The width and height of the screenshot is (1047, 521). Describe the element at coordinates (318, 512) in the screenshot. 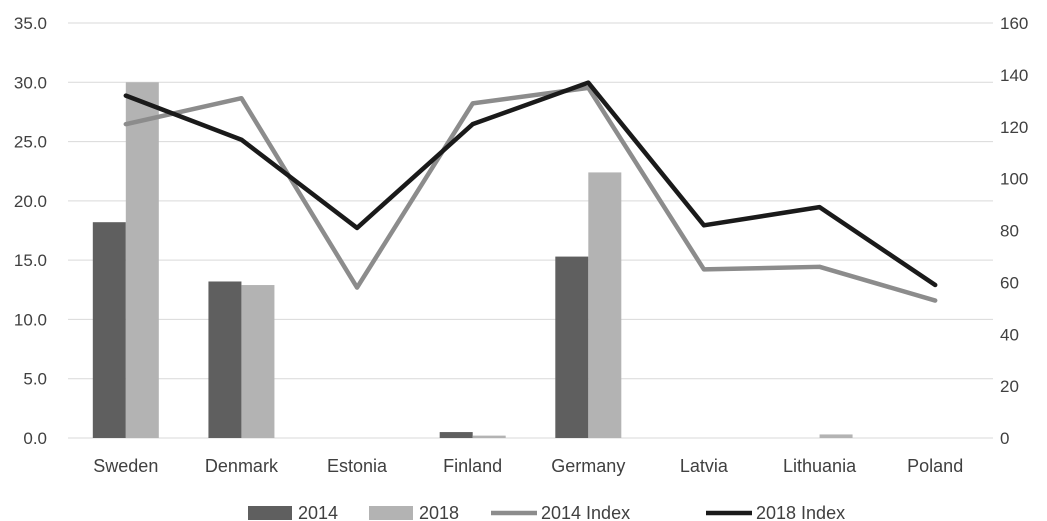

I see `legend-label: 2014` at that location.